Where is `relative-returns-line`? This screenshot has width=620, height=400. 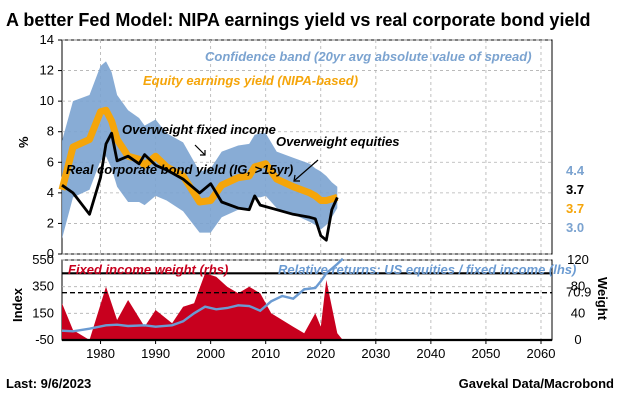 relative-returns-line is located at coordinates (202, 295).